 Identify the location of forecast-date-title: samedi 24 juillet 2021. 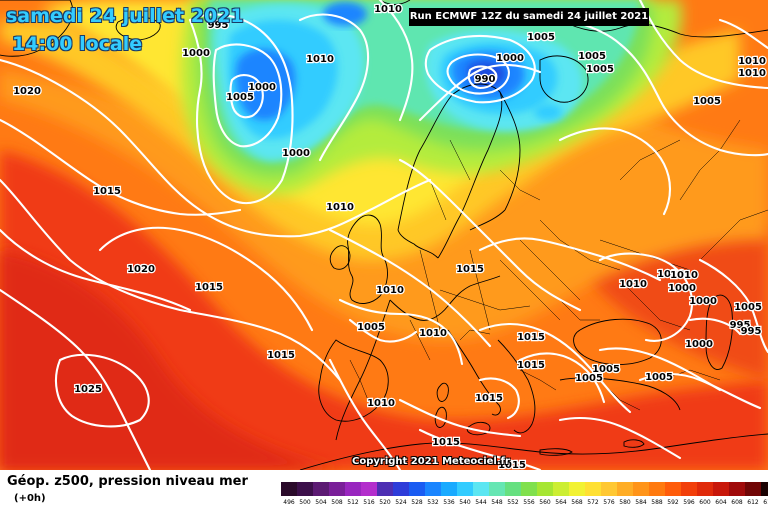
(125, 16).